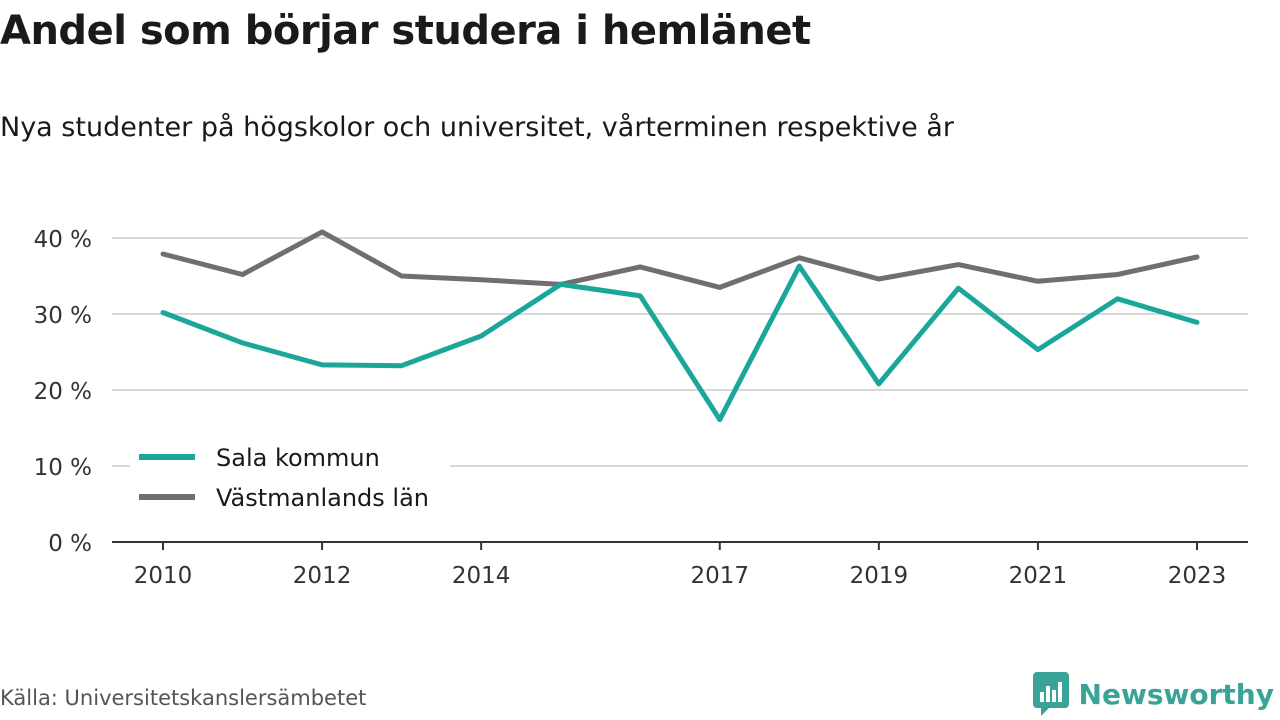  What do you see at coordinates (63, 316) in the screenshot?
I see `y-tick-label: 30 %` at bounding box center [63, 316].